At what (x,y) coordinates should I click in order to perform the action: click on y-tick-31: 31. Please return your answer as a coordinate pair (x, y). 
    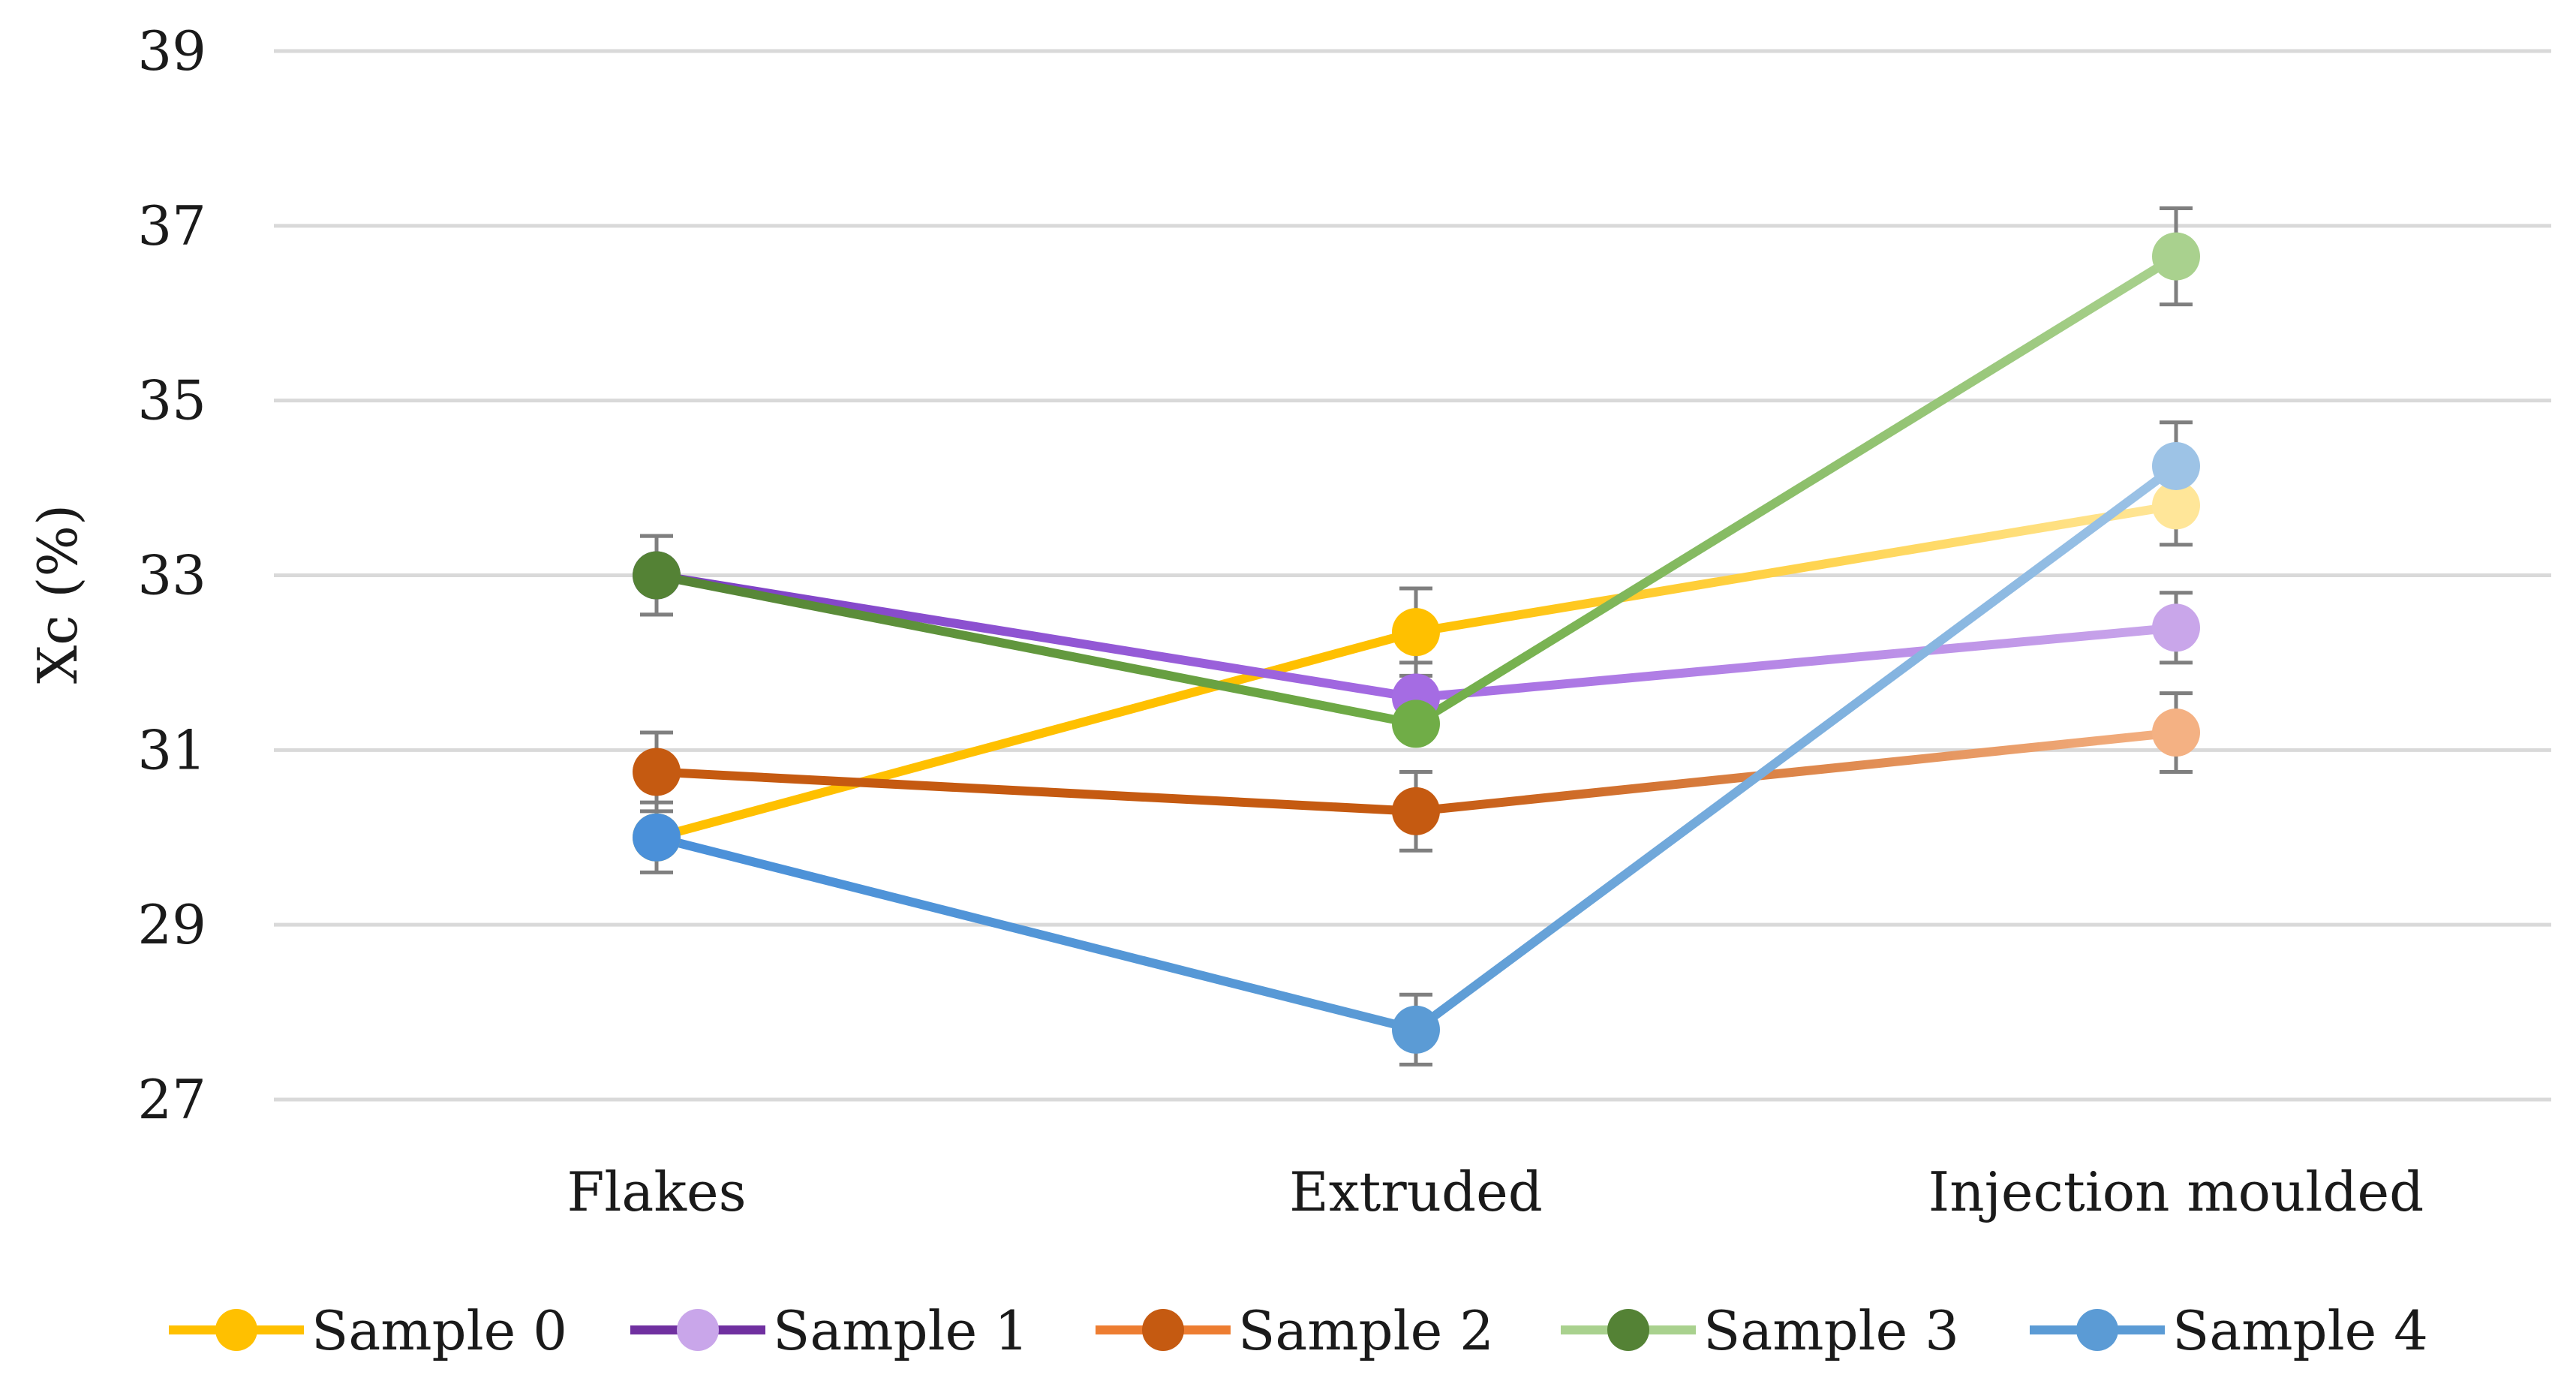
    Looking at the image, I should click on (171, 749).